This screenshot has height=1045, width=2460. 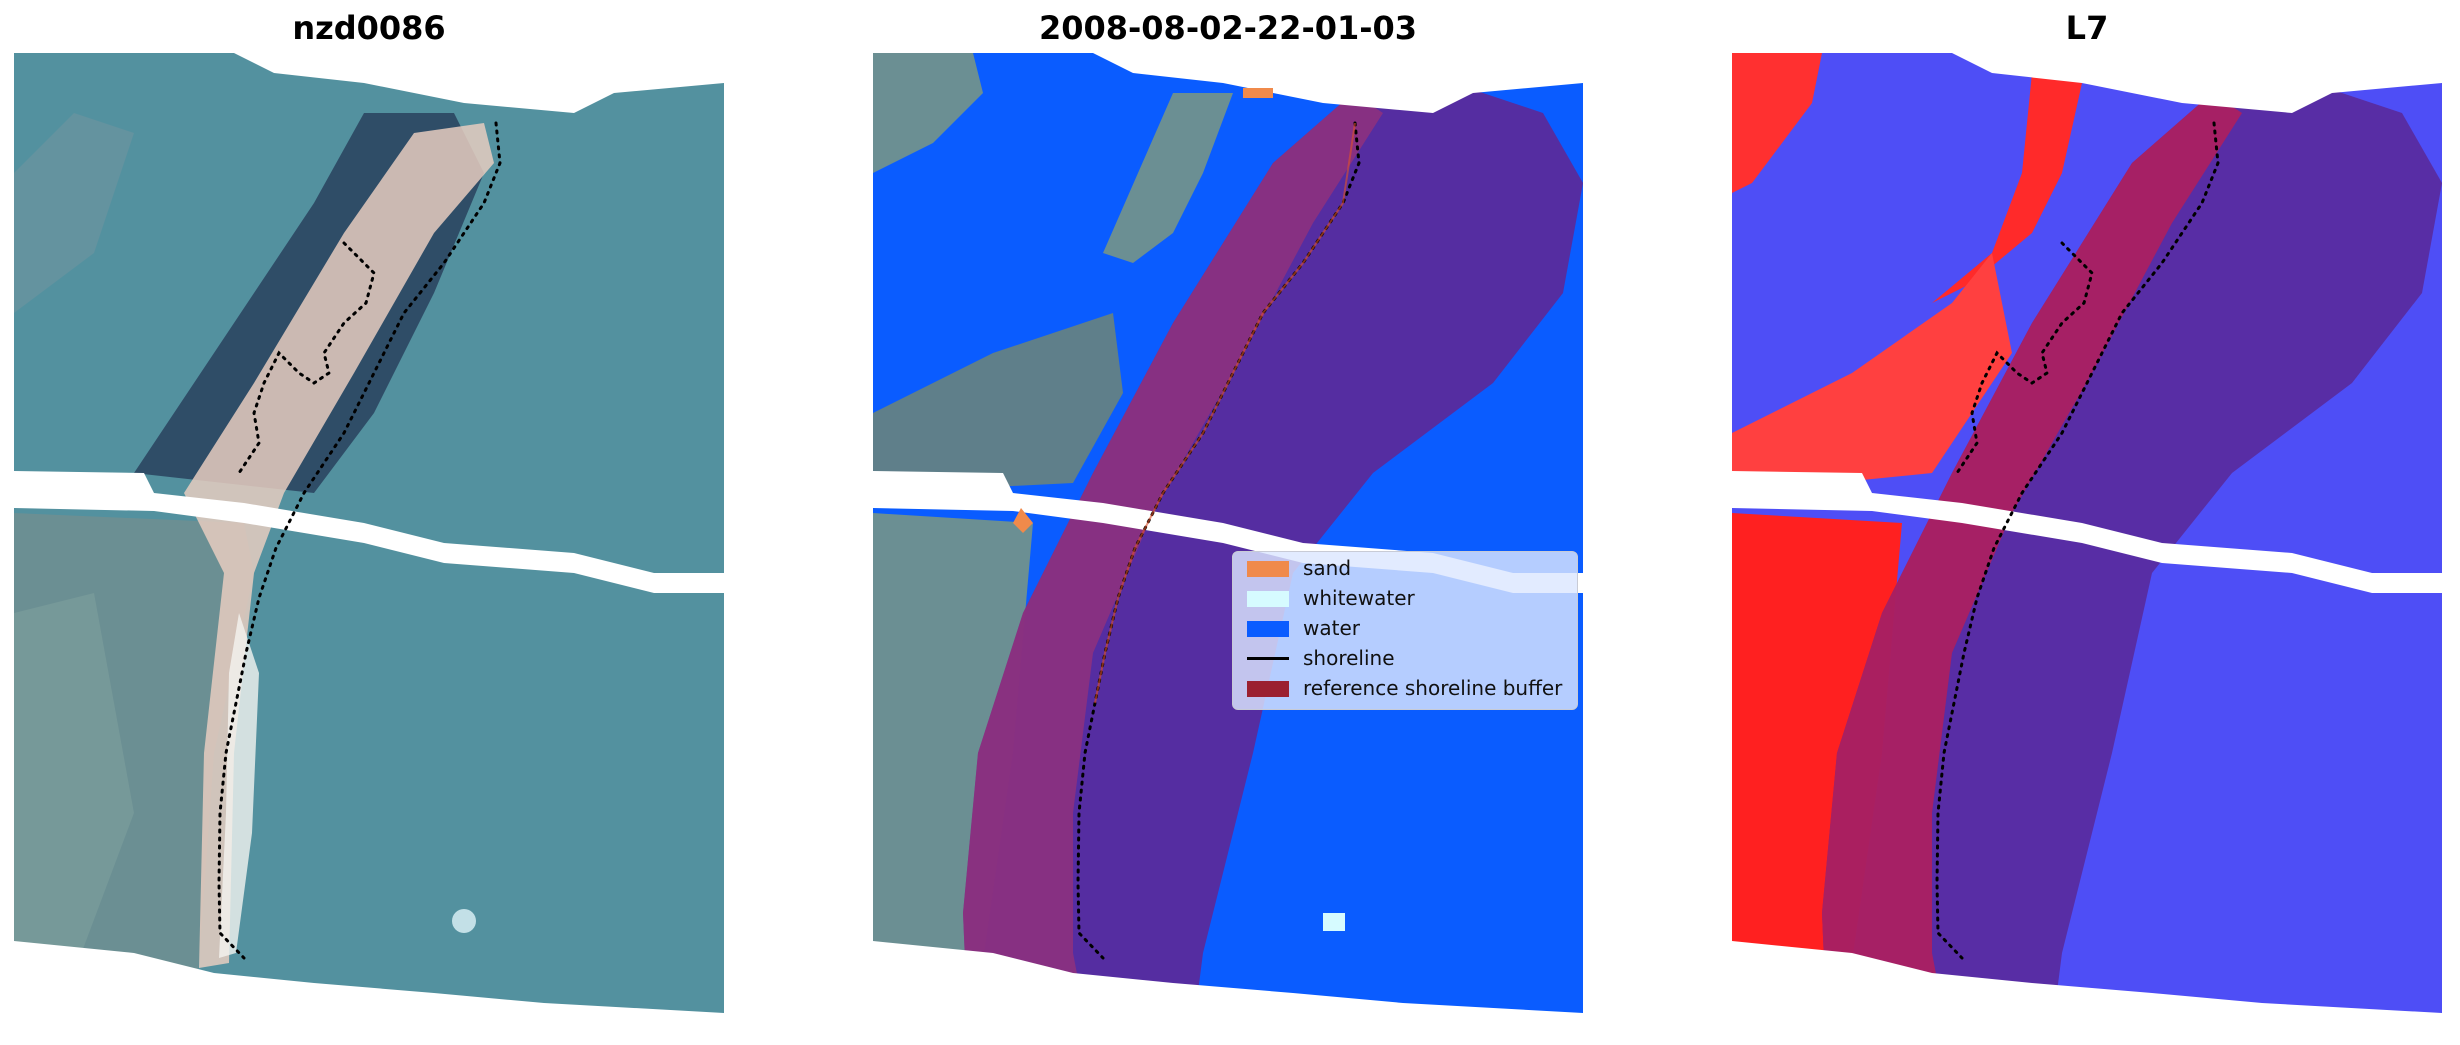 What do you see at coordinates (1327, 568) in the screenshot?
I see `legend-label: sand` at bounding box center [1327, 568].